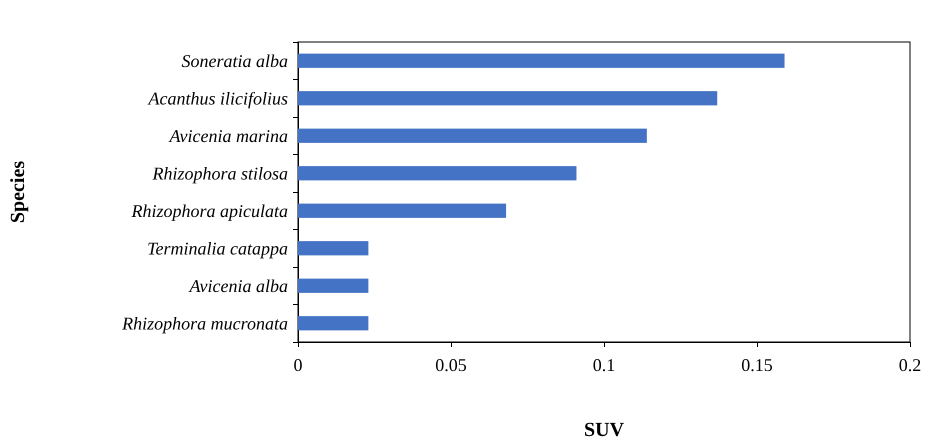 This screenshot has width=928, height=445. What do you see at coordinates (604, 430) in the screenshot?
I see `x-axis-title: SUV` at bounding box center [604, 430].